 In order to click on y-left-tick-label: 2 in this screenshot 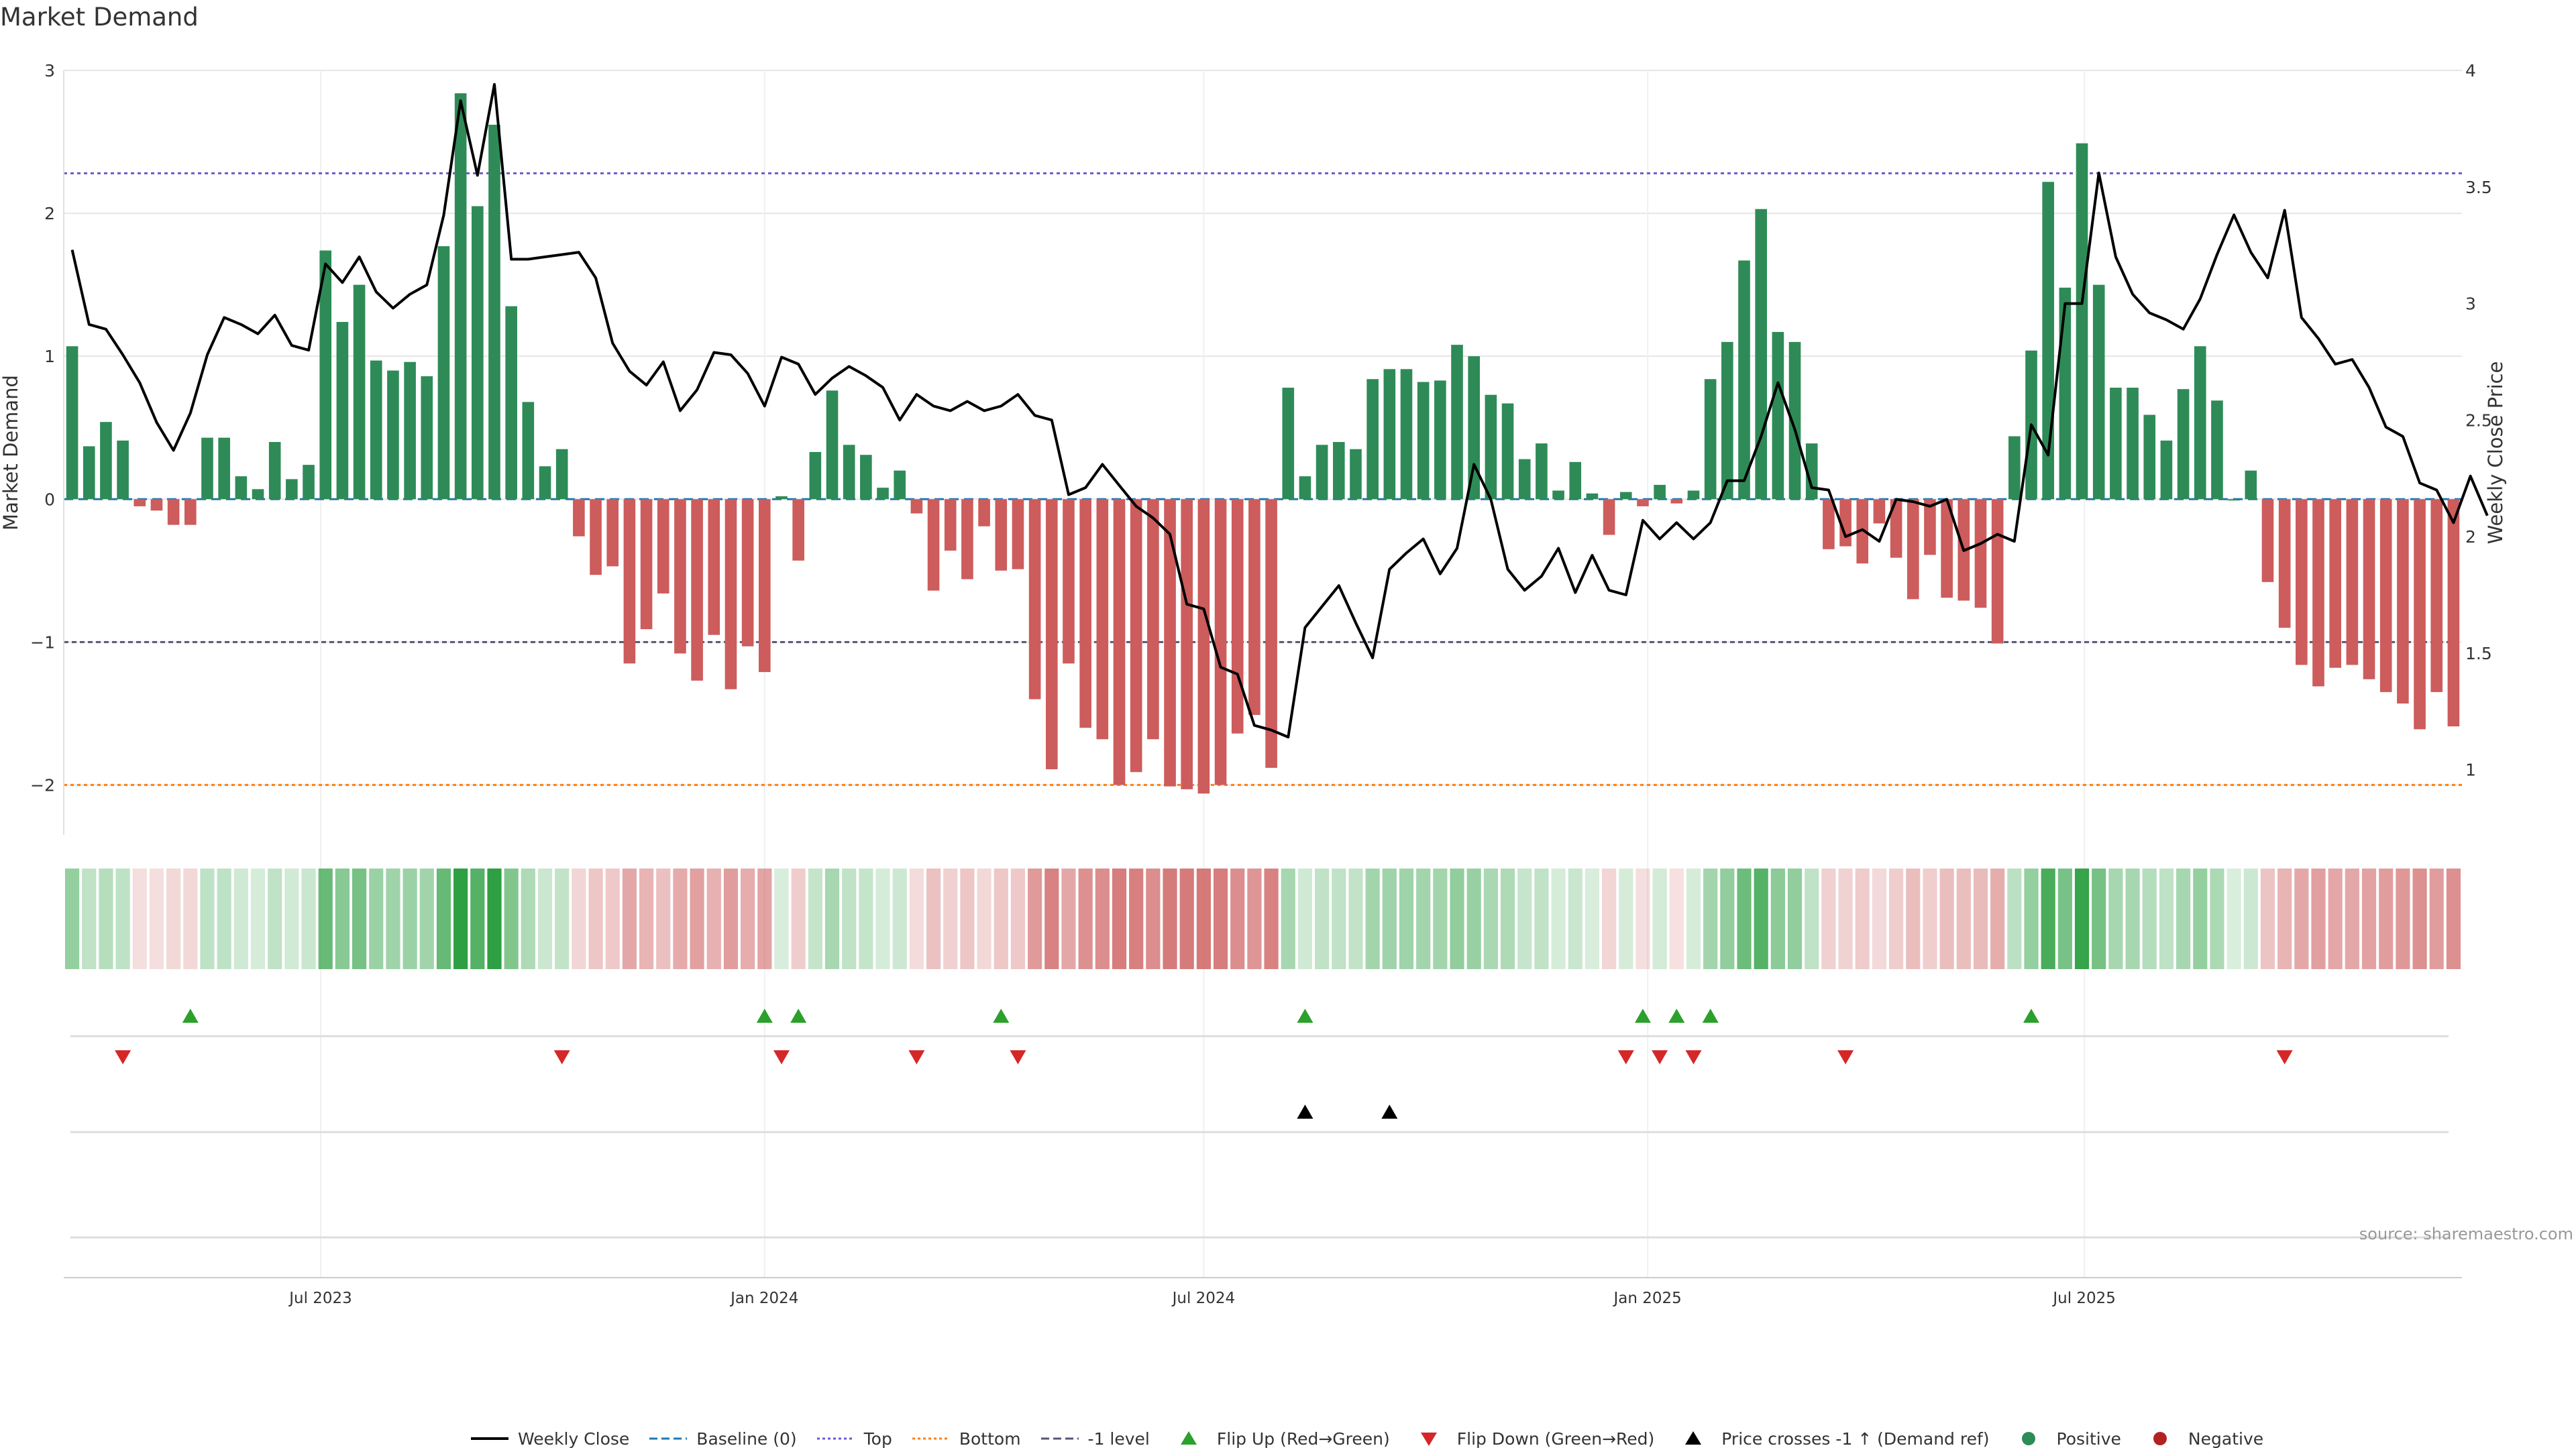, I will do `click(49, 213)`.